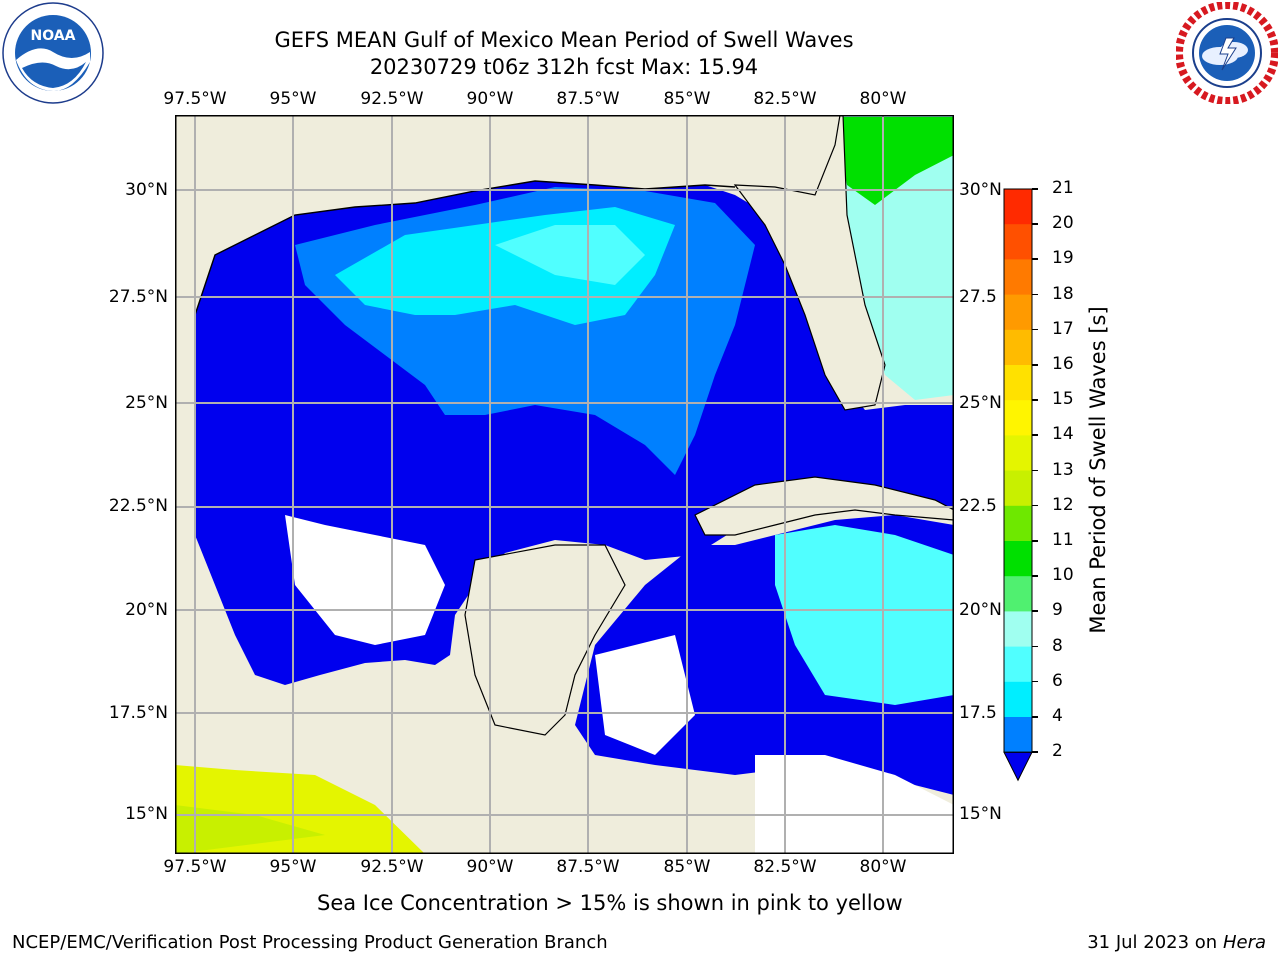 Image resolution: width=1280 pixels, height=960 pixels. Describe the element at coordinates (53, 53) in the screenshot. I see `noaa-logo: NOAA` at that location.